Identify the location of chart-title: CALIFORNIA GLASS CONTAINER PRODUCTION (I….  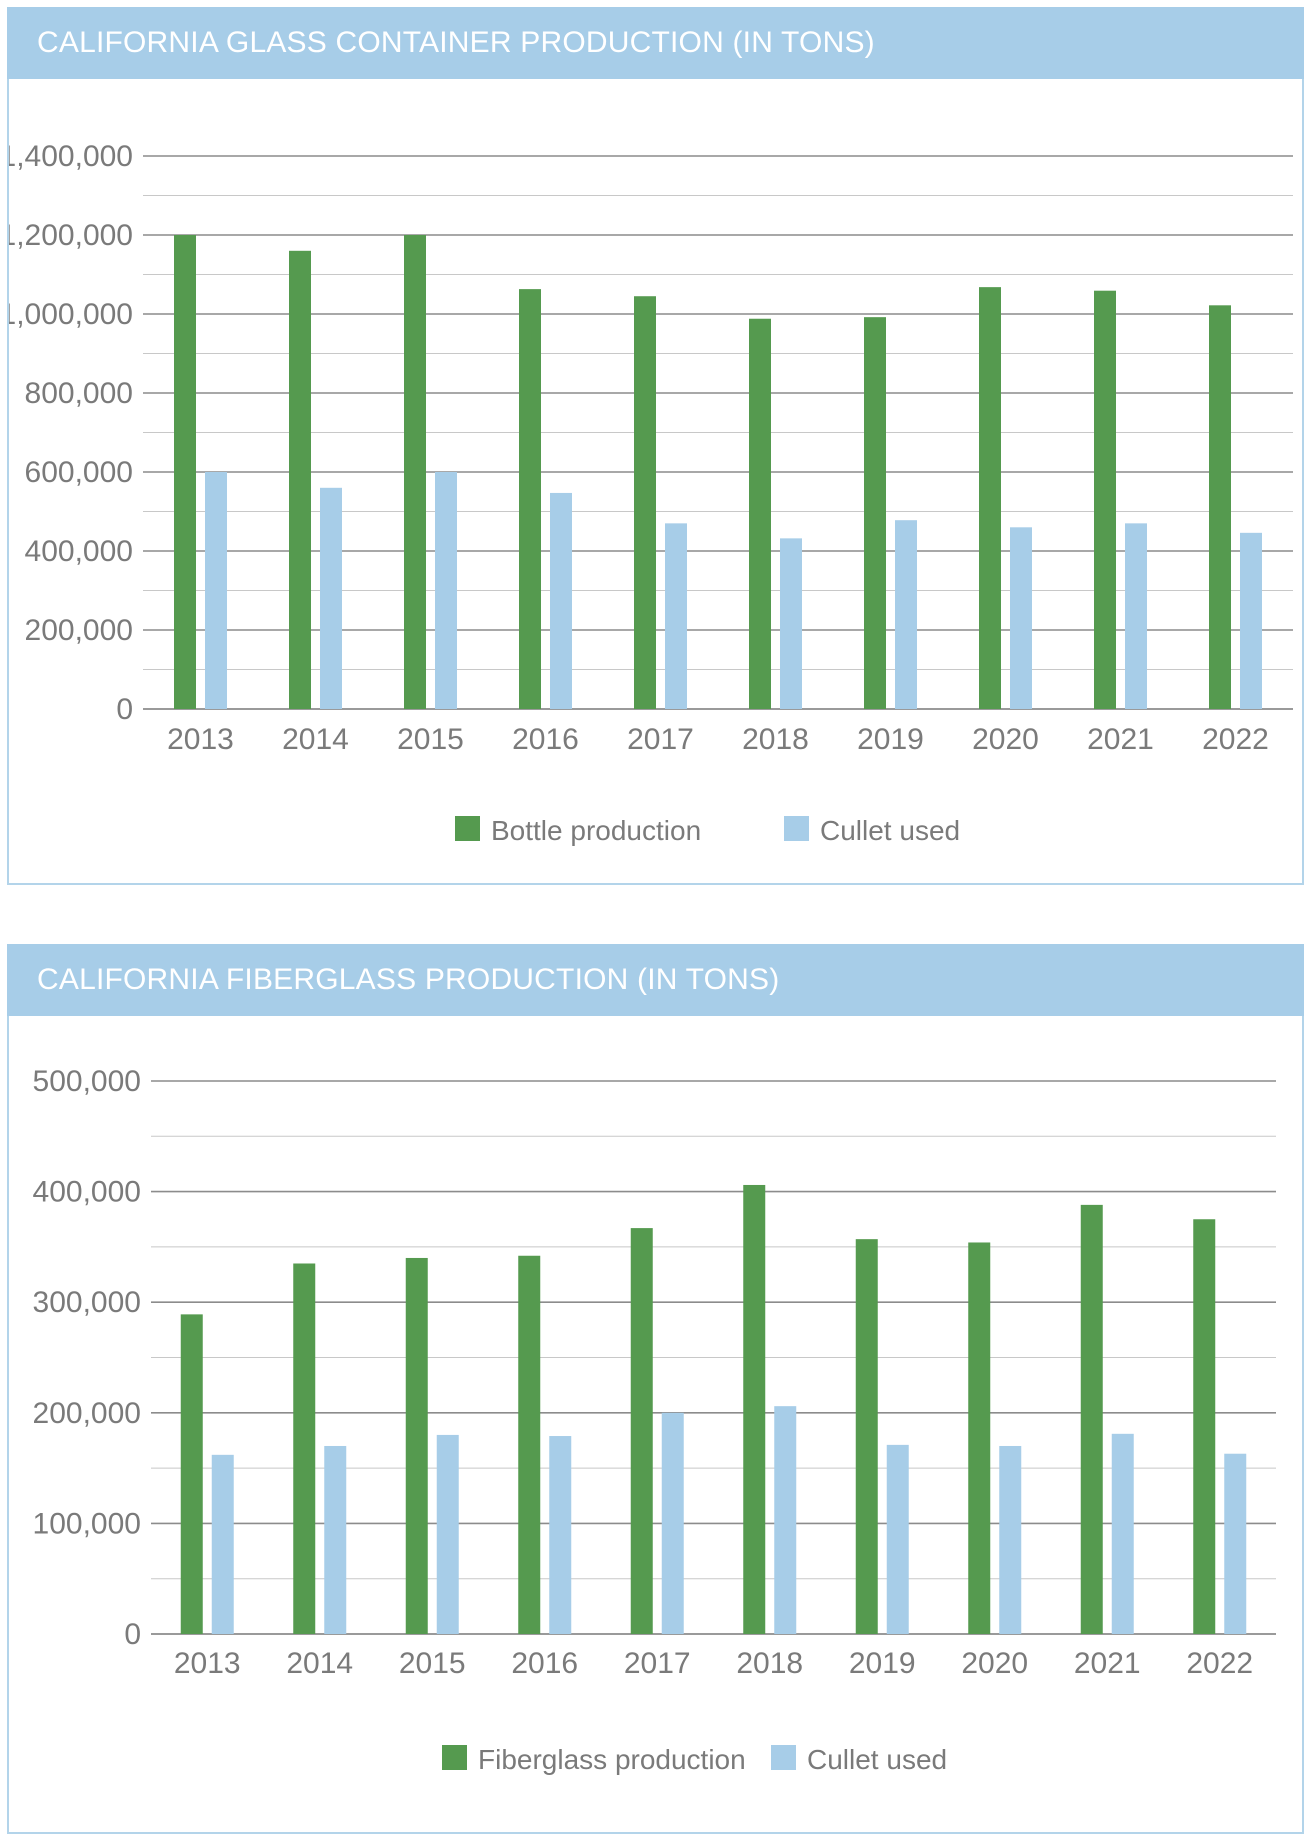
(655, 43).